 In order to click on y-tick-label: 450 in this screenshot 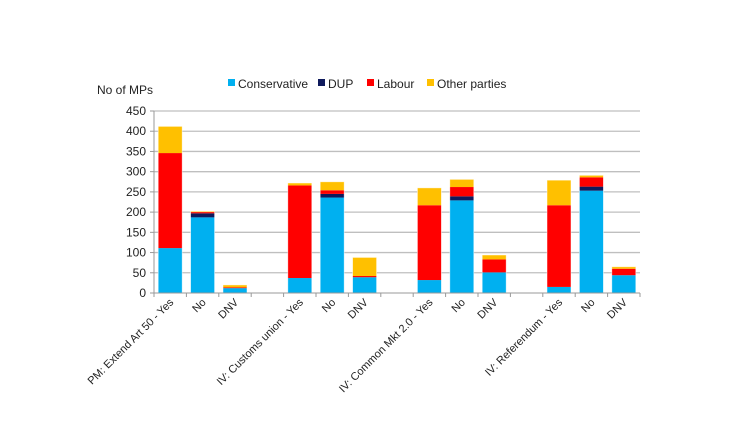, I will do `click(136, 111)`.